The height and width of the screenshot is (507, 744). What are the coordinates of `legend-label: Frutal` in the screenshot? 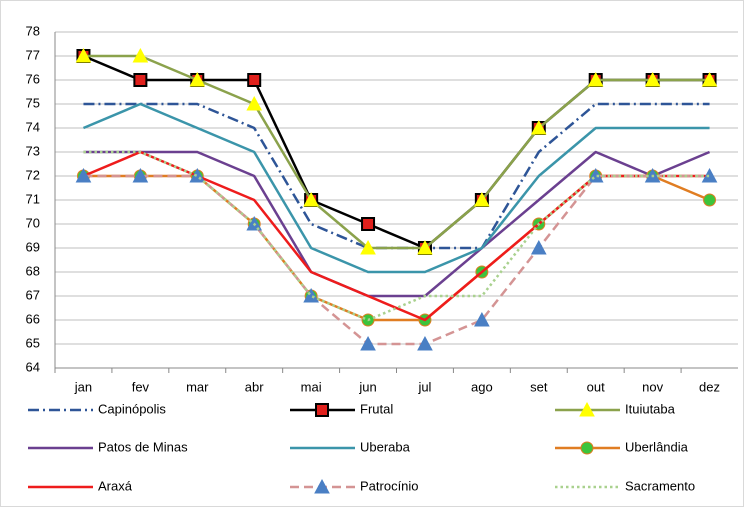 It's located at (376, 408).